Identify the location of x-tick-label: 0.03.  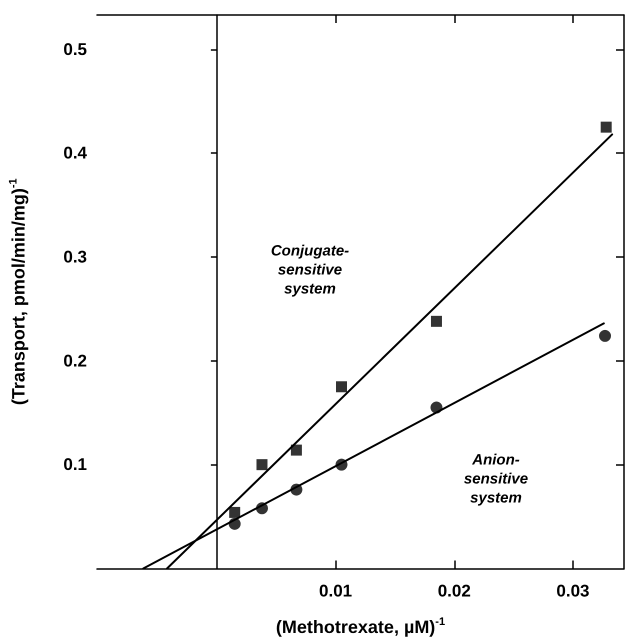
(573, 591).